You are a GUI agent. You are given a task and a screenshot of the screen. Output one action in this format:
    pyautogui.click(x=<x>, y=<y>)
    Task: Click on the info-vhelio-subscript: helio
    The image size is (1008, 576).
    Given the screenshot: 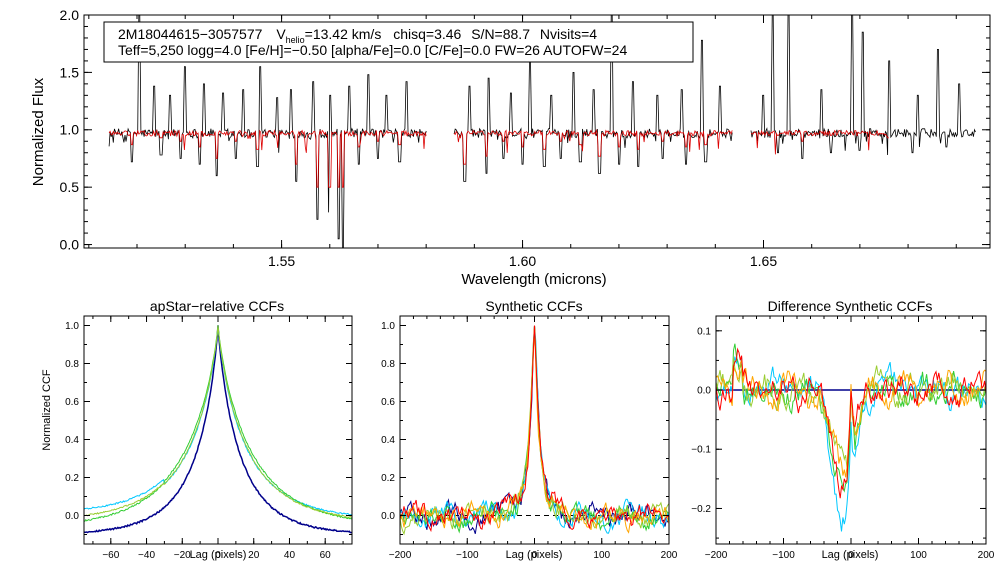 What is the action you would take?
    pyautogui.click(x=295, y=40)
    